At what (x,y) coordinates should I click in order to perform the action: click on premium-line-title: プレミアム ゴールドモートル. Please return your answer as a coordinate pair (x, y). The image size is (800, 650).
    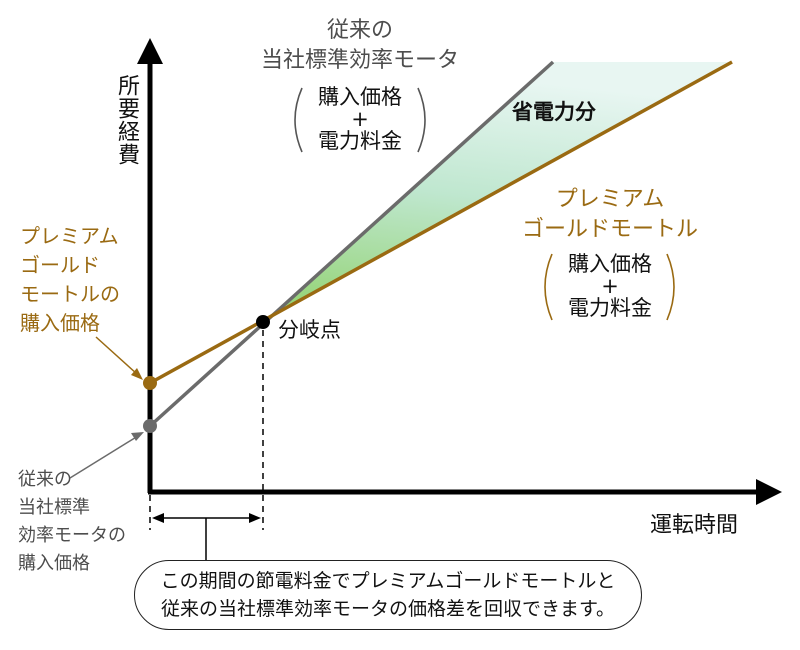
    Looking at the image, I should click on (610, 215).